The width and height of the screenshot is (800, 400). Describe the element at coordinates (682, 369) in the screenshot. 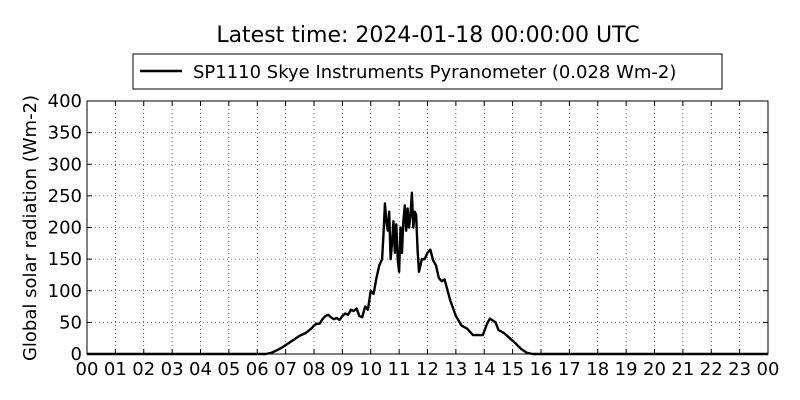

I see `x-tick-label: 21` at that location.